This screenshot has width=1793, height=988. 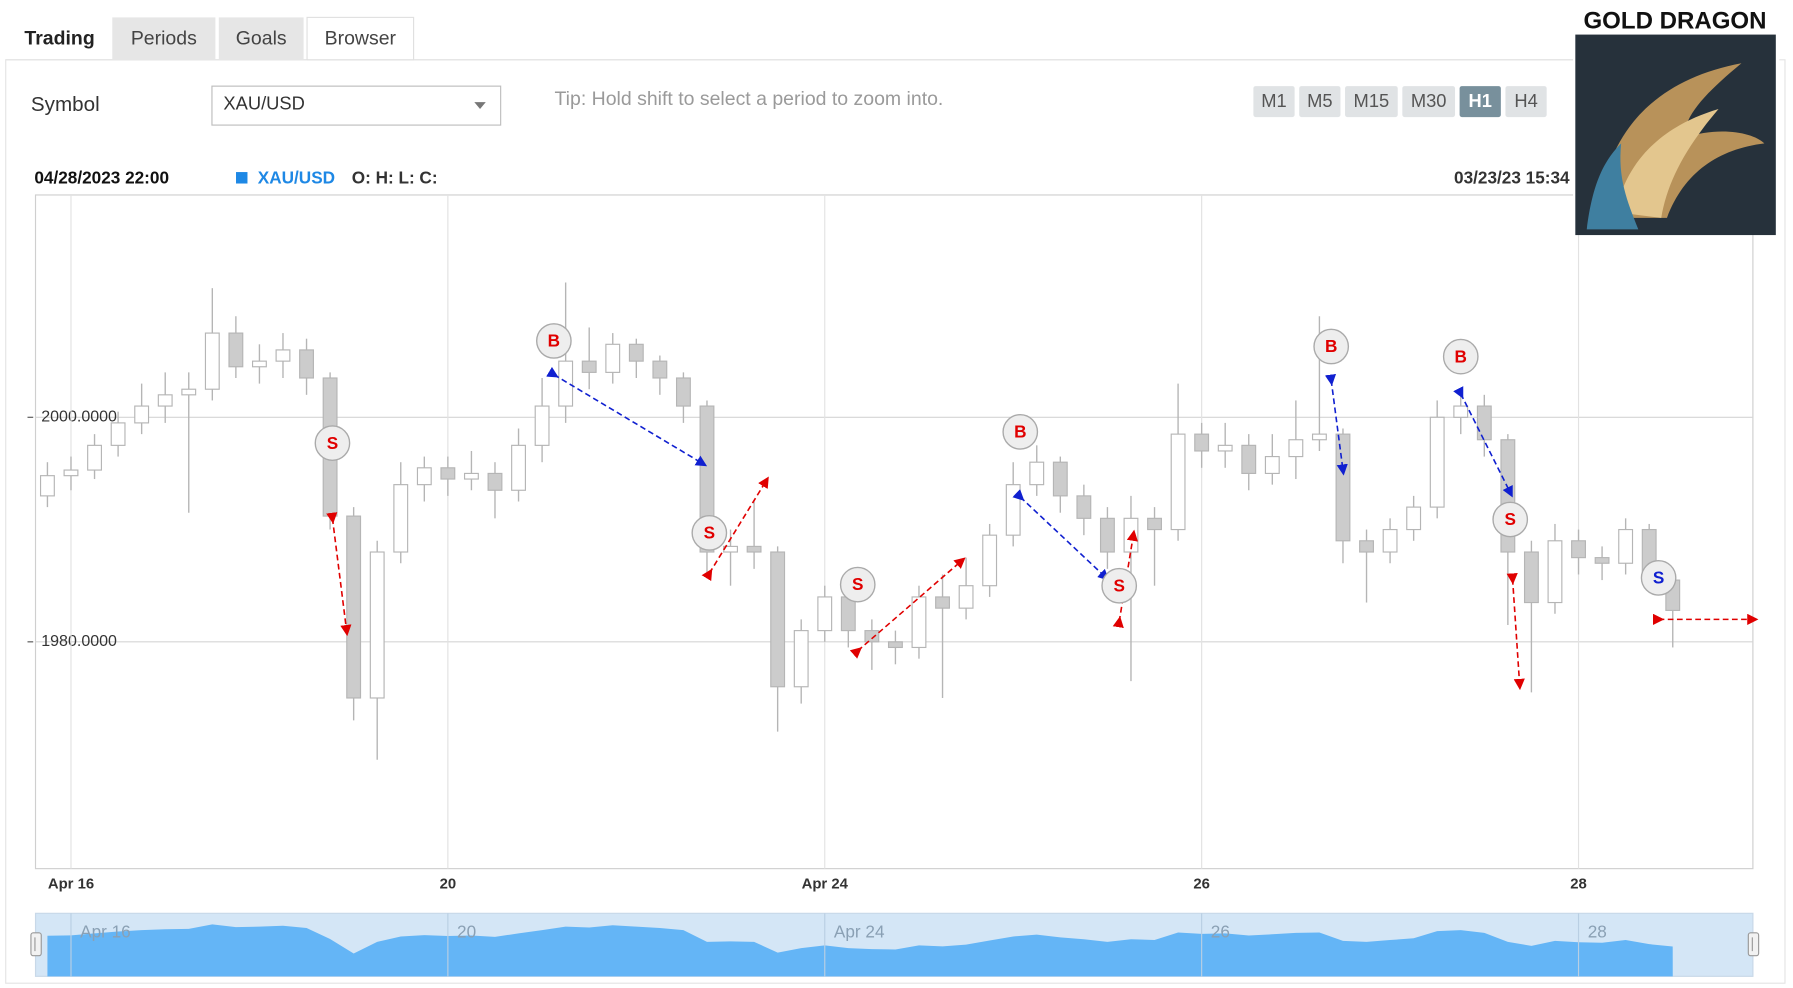 I want to click on period-label: H4, so click(x=1525, y=100).